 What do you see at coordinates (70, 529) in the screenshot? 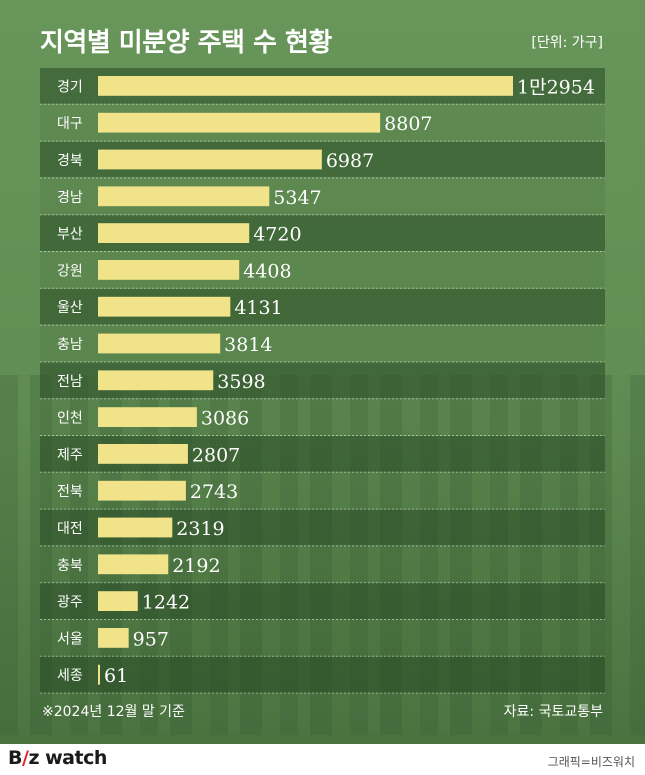
I see `category-label: 대전` at bounding box center [70, 529].